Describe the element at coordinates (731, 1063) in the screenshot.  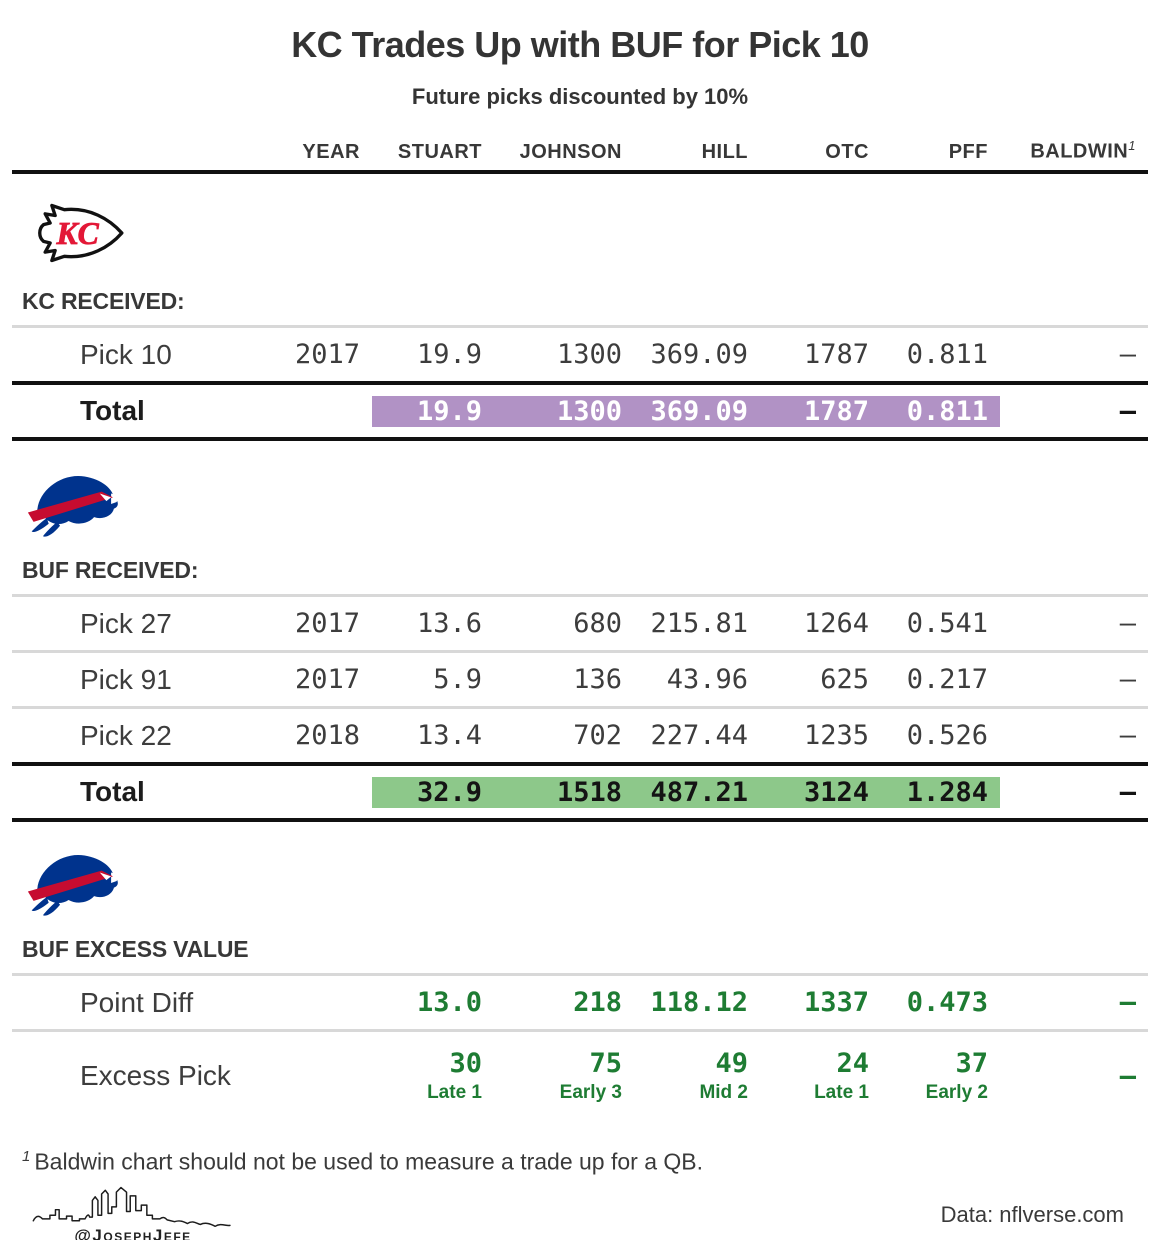
I see `excess-pick-value: 49` at that location.